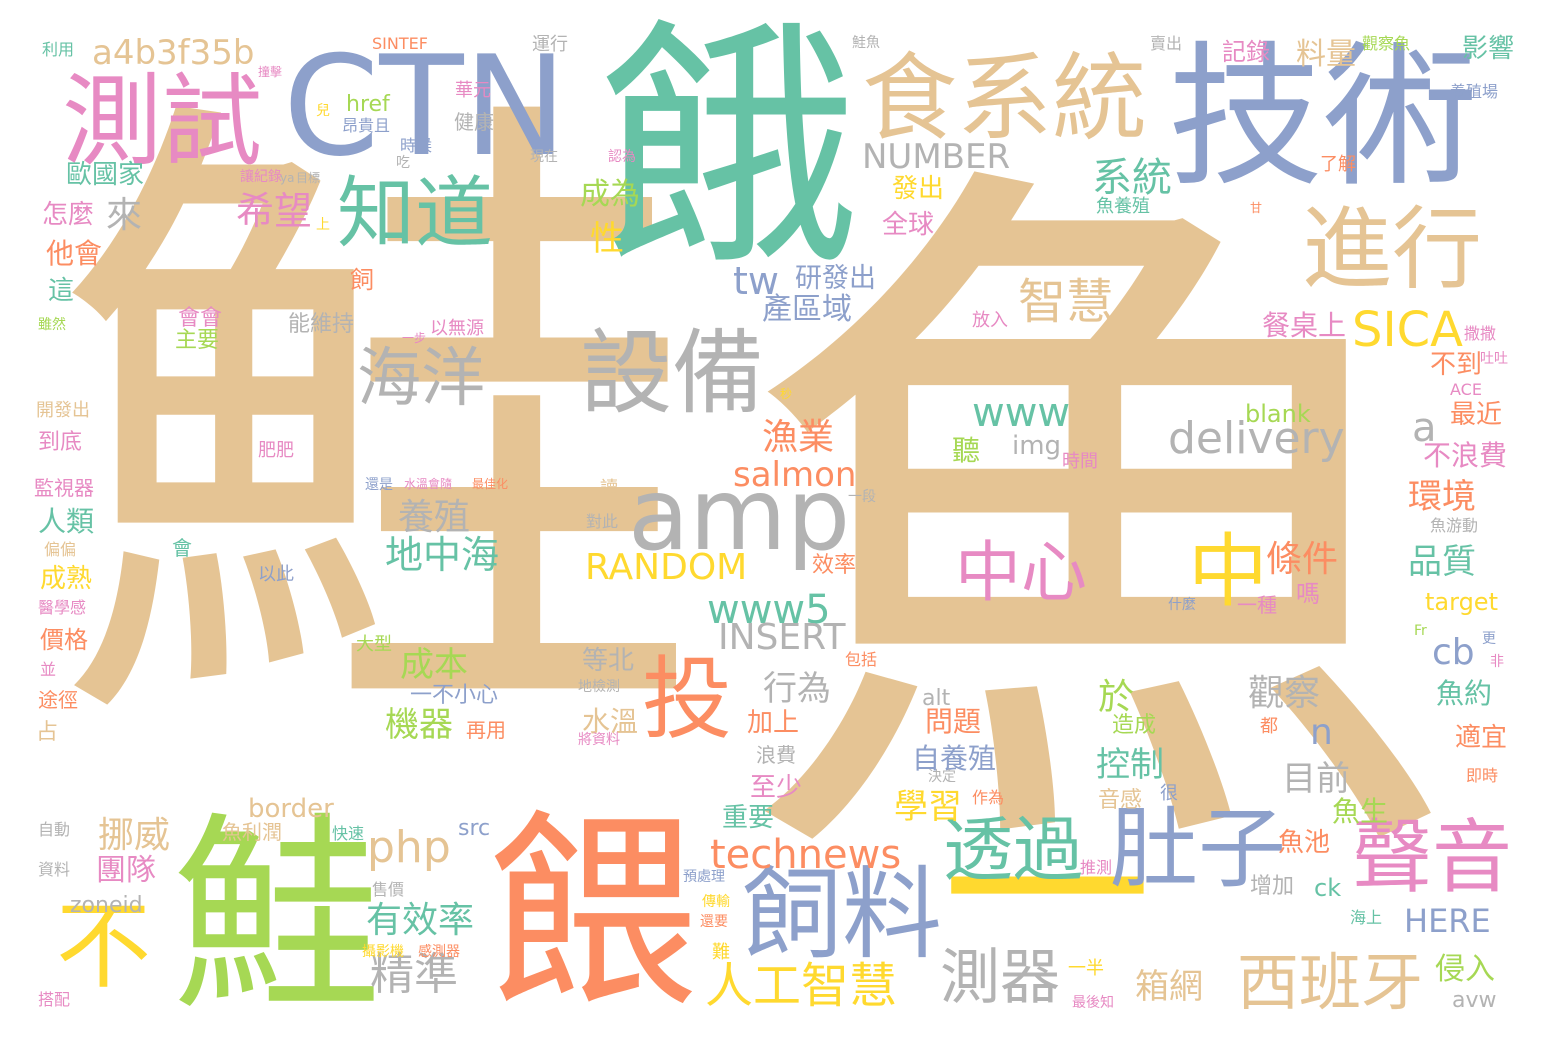  Describe the element at coordinates (1424, 428) in the screenshot. I see `word-a: a` at that location.